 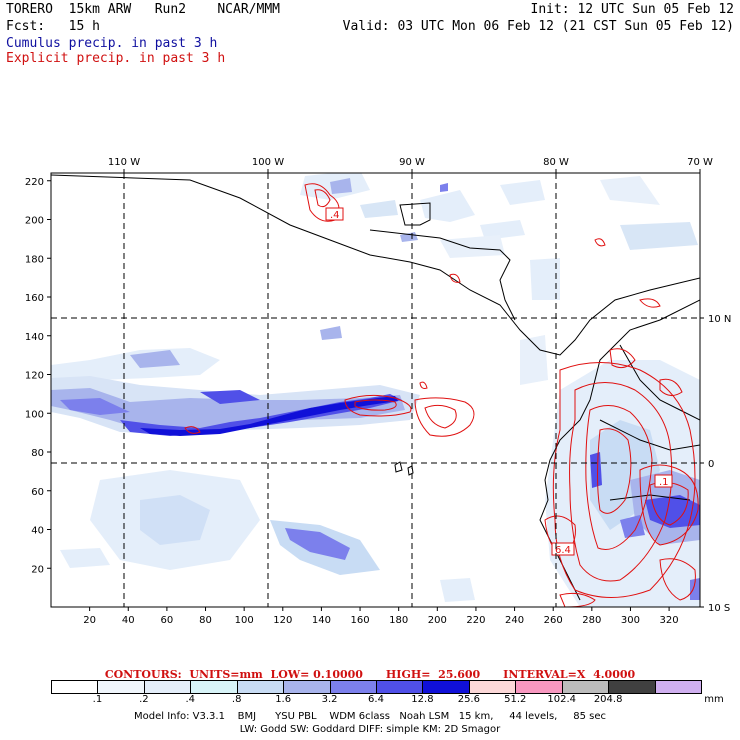 I want to click on model-name: TORERO, so click(x=29, y=9).